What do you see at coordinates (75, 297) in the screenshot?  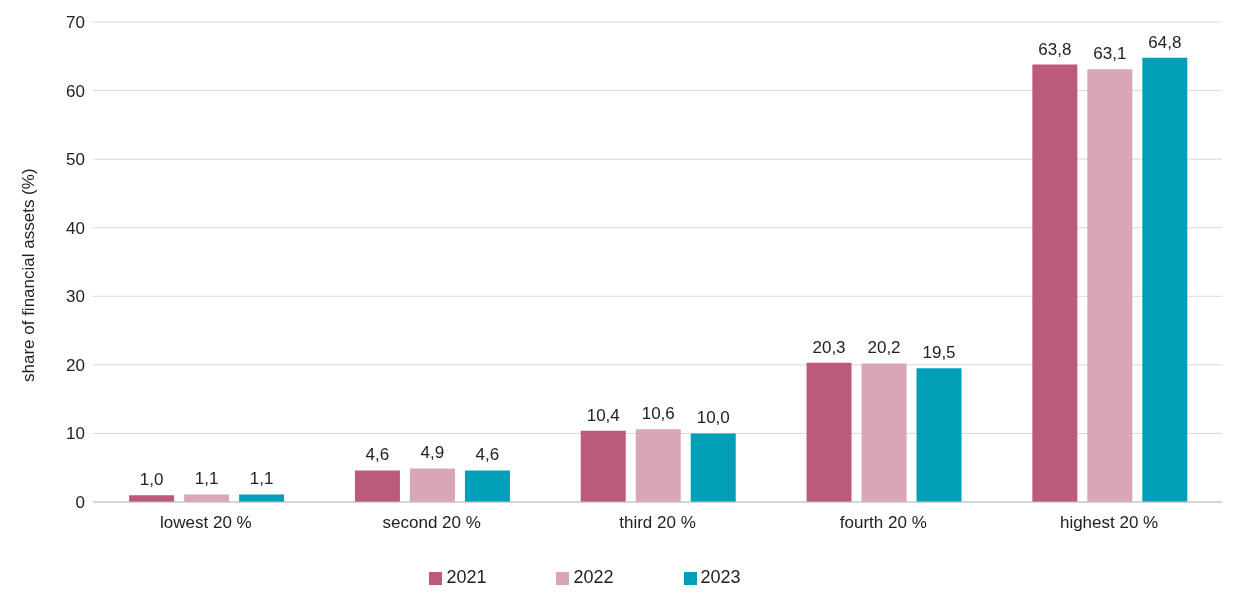 I see `y-tick-label: 30` at bounding box center [75, 297].